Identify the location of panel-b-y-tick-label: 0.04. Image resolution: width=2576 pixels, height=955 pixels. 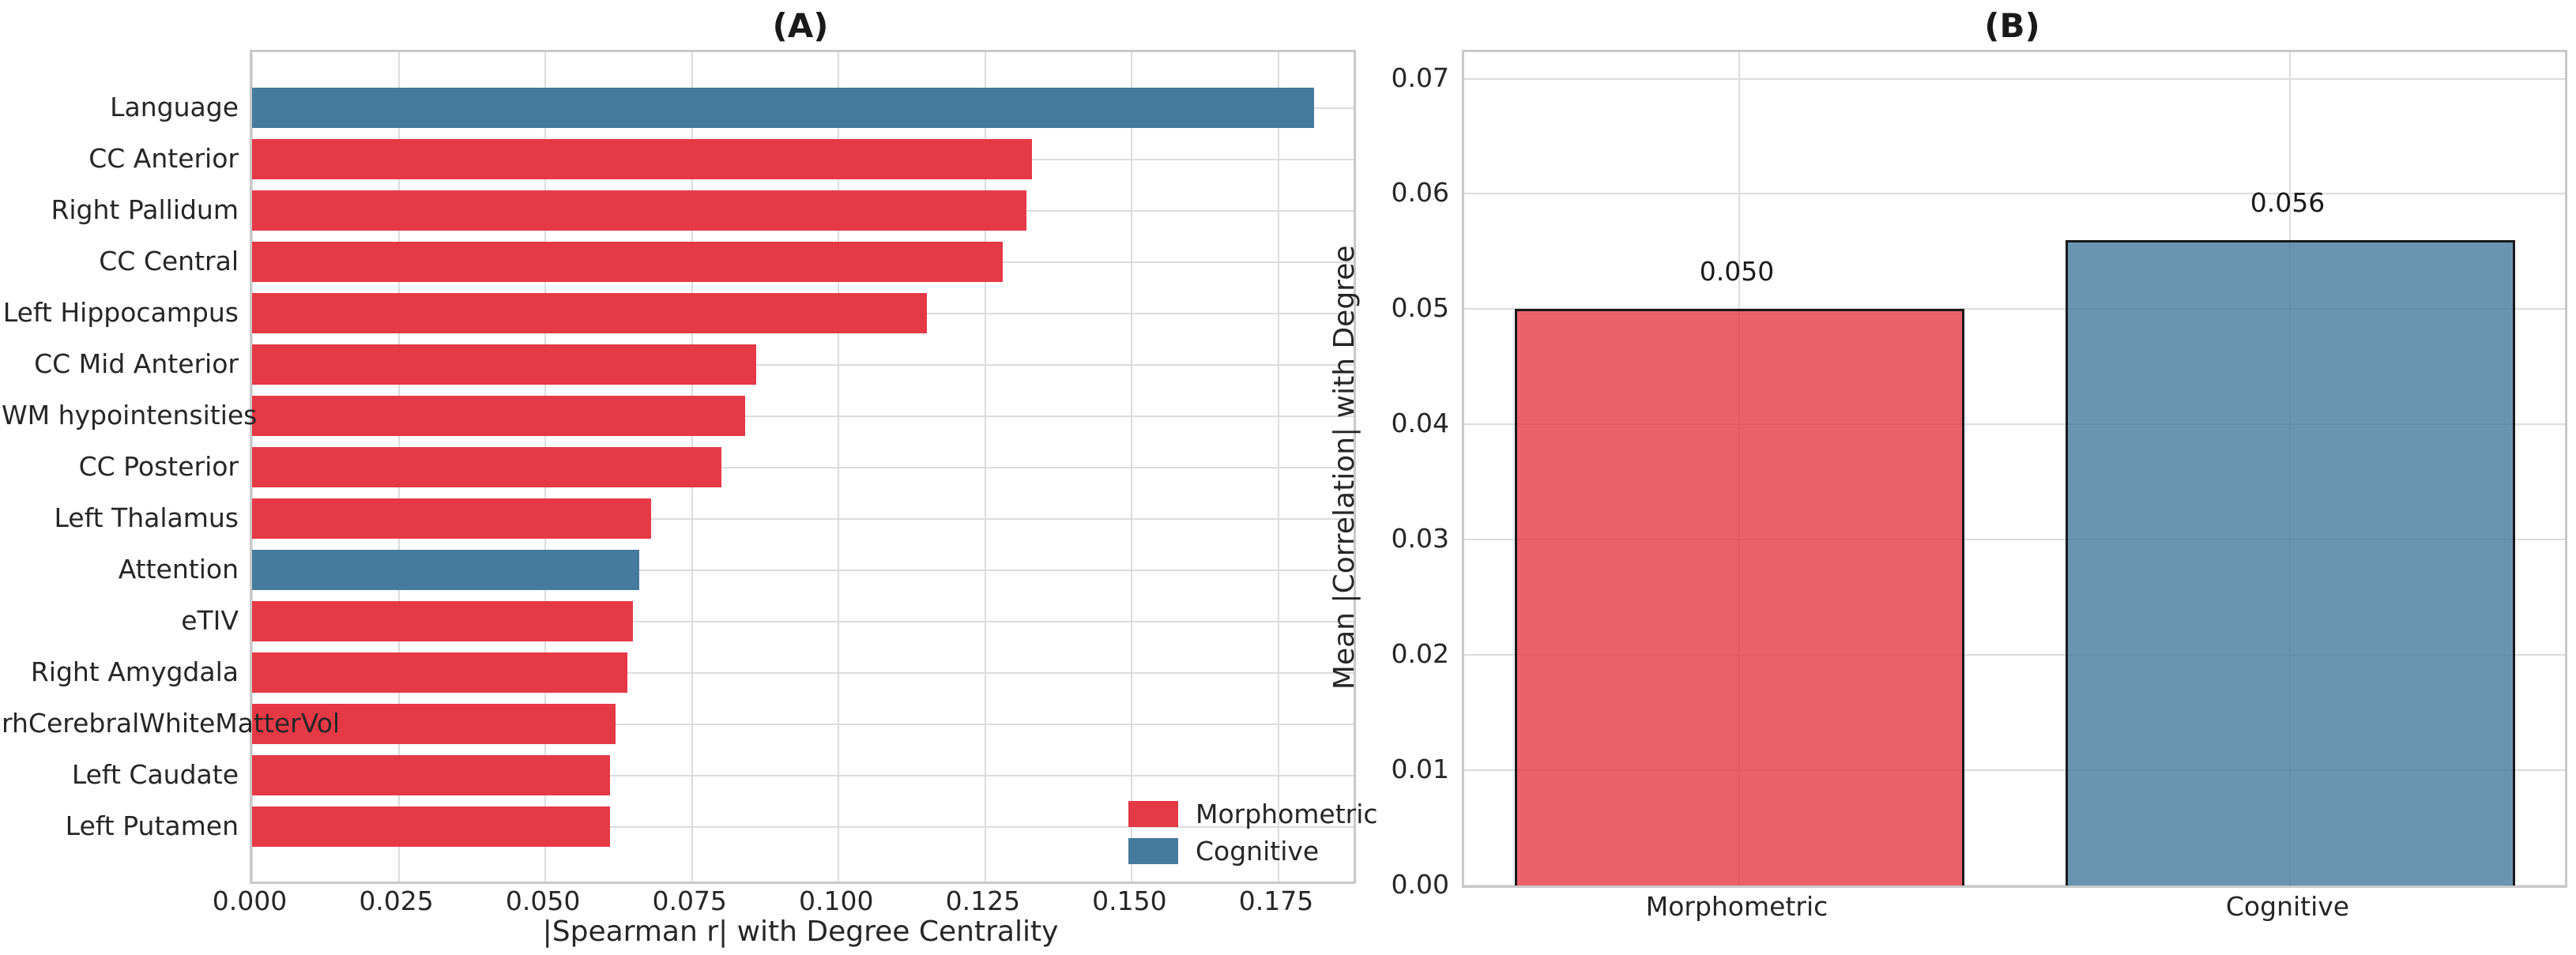
(1420, 423).